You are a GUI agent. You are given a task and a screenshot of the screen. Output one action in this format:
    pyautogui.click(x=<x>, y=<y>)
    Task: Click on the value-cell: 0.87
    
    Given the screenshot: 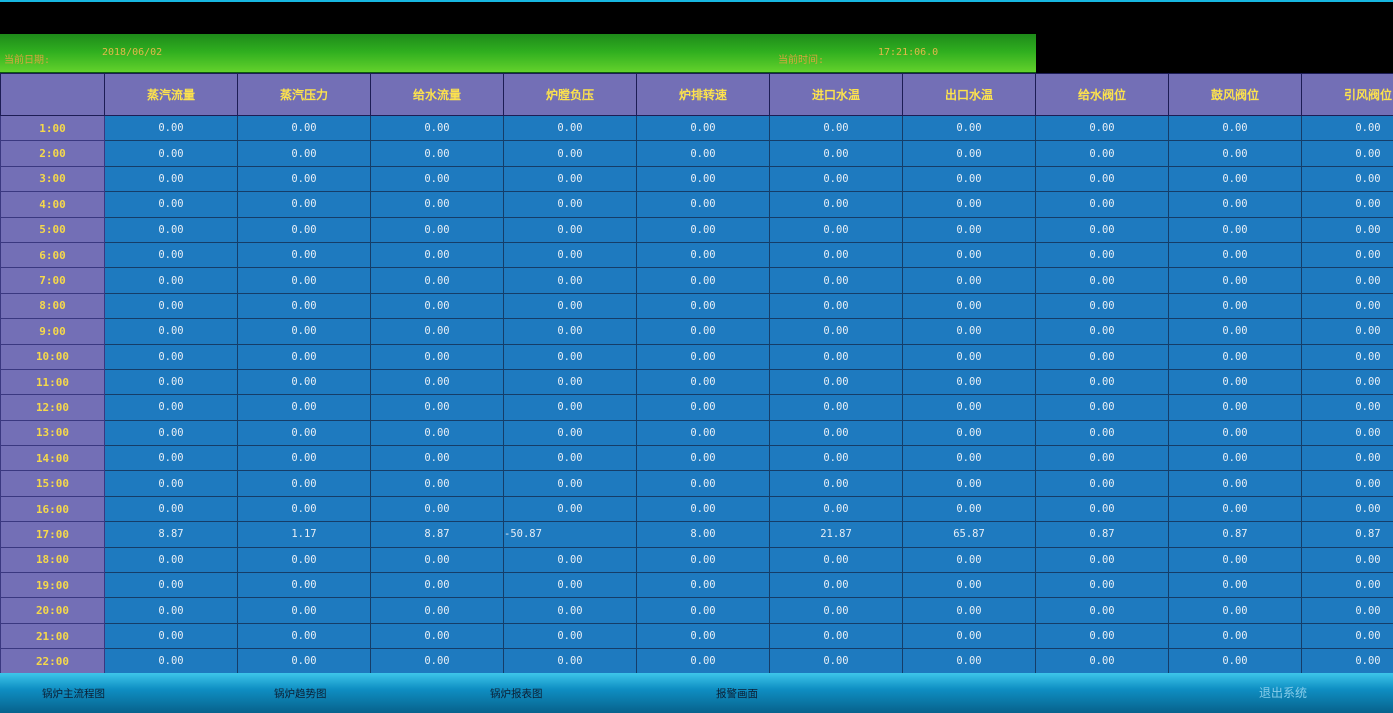 What is the action you would take?
    pyautogui.click(x=1347, y=534)
    